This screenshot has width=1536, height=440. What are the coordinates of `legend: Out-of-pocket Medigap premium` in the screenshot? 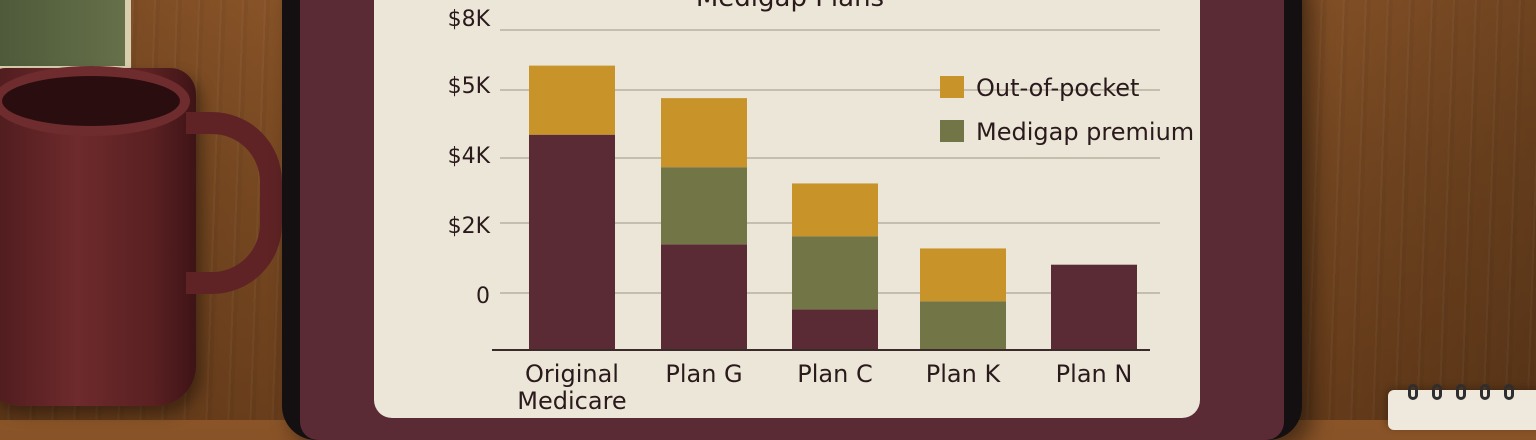 It's located at (1067, 110).